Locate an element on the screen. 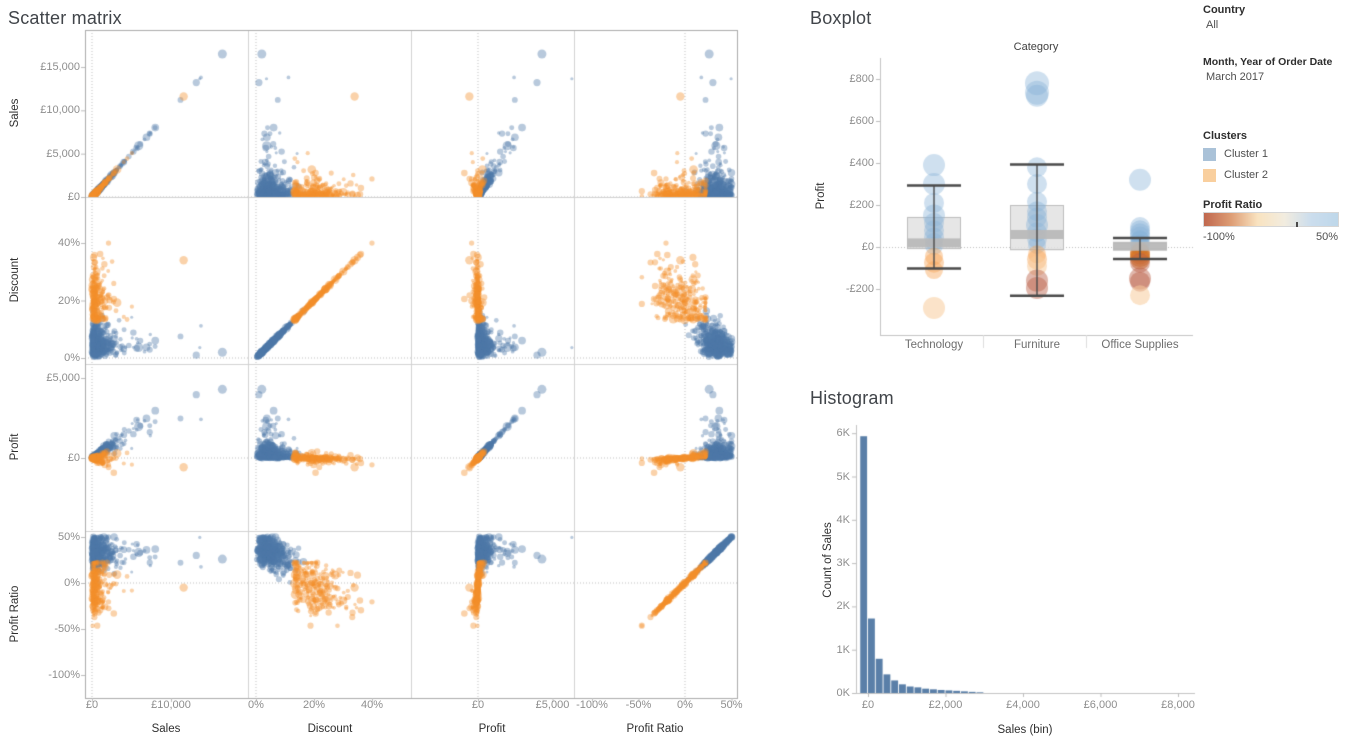 The image size is (1350, 752). cluster-legend-item: Cluster 2 is located at coordinates (1235, 175).